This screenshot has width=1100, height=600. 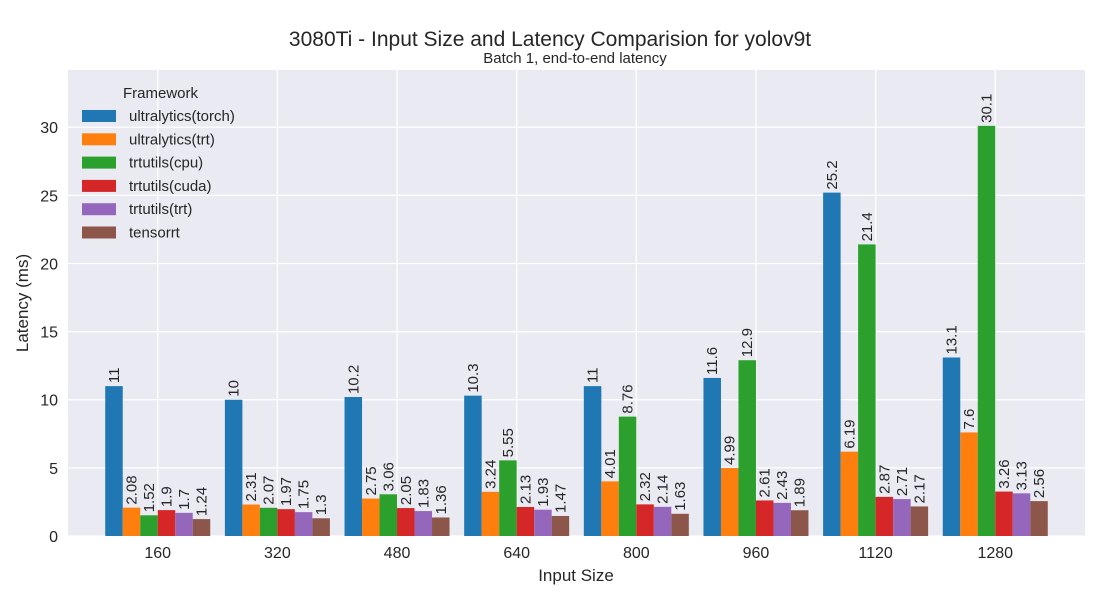 I want to click on bar-value-label: 1.93, so click(x=543, y=491).